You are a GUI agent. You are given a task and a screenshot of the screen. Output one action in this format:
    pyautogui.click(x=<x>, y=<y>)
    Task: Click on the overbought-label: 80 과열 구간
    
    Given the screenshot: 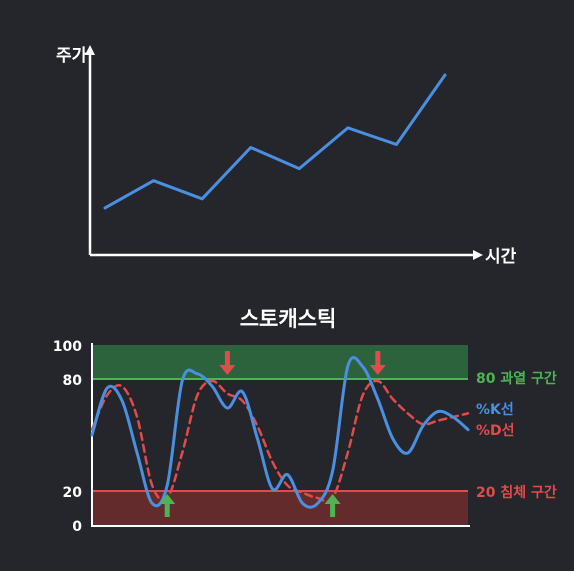 What is the action you would take?
    pyautogui.click(x=516, y=378)
    